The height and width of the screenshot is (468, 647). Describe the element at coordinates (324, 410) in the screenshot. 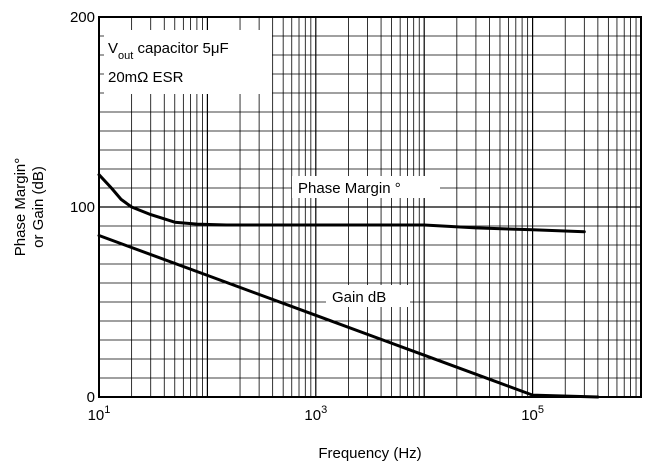

I see `x-tick-exponent: 3` at that location.